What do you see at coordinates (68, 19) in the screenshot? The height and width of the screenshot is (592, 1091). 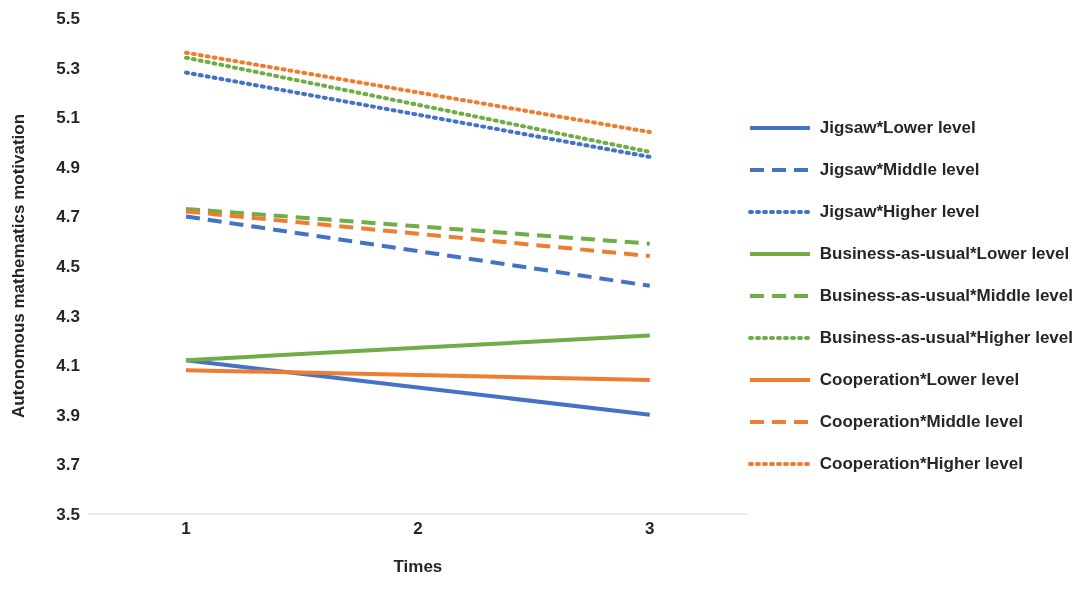 I see `y-tick-label: 5.5` at bounding box center [68, 19].